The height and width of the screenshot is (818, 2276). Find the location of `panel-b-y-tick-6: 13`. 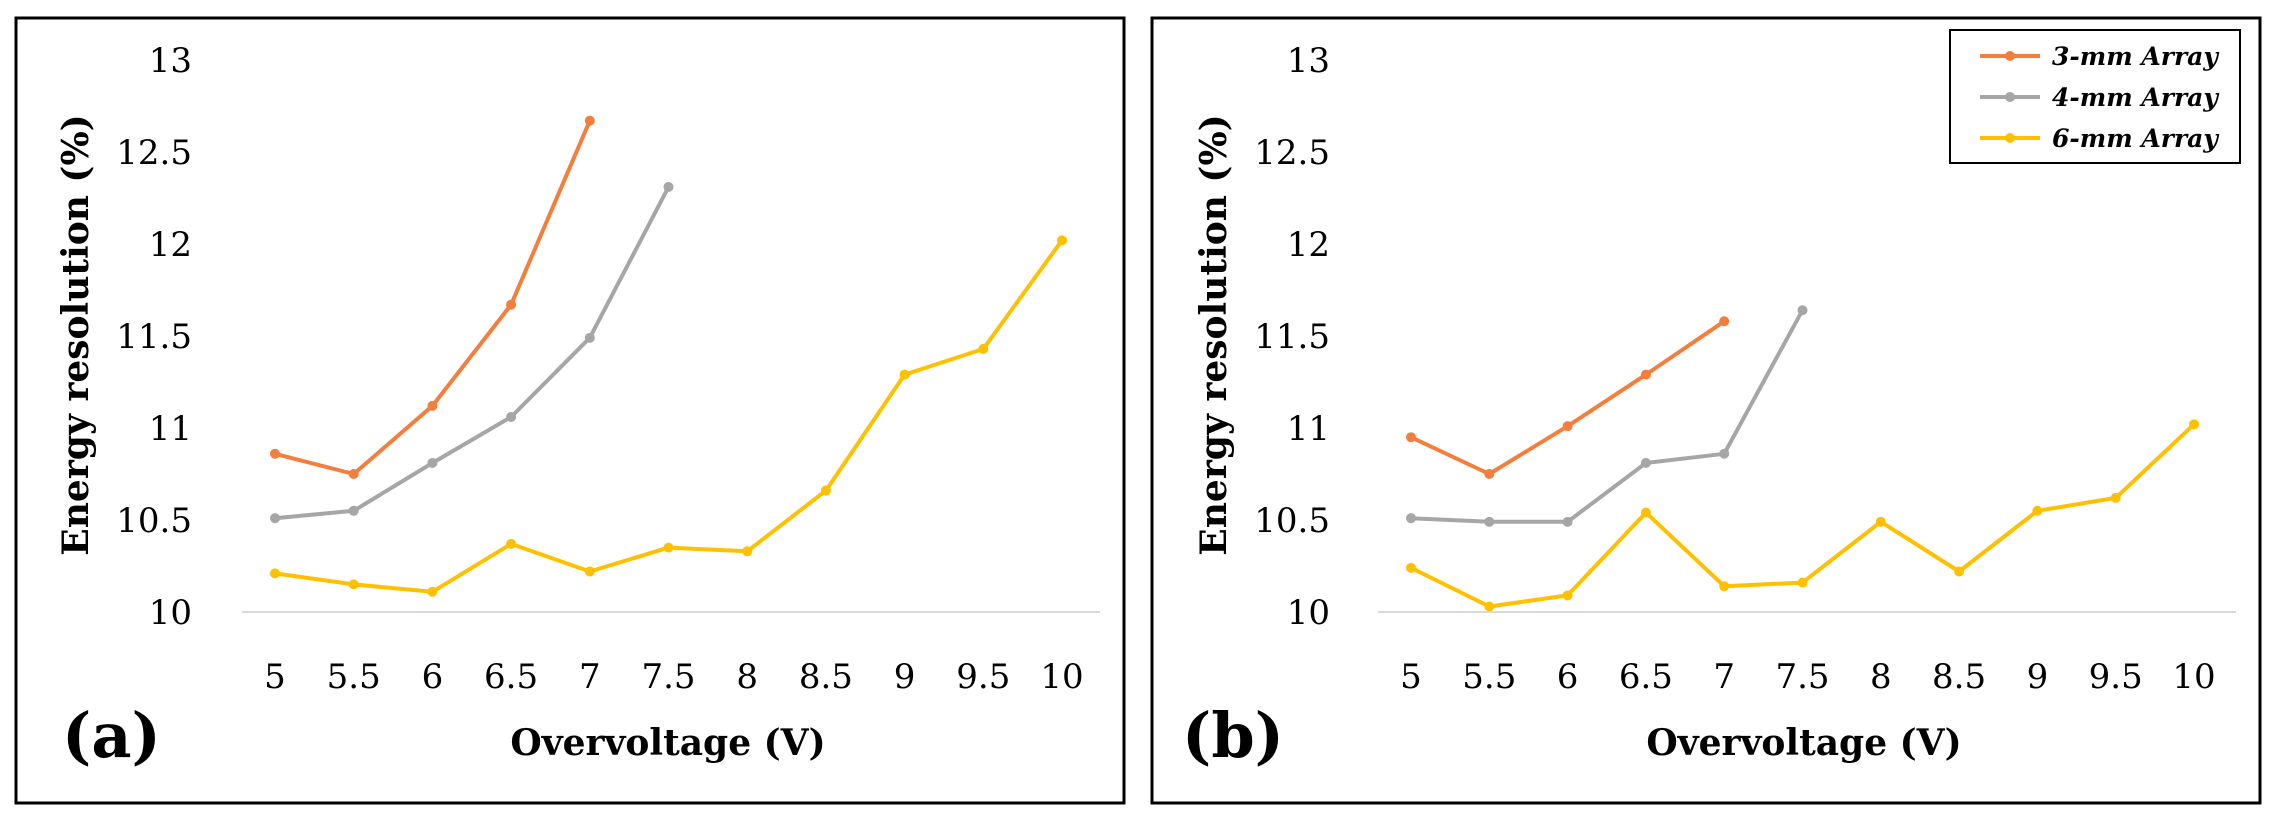

panel-b-y-tick-6: 13 is located at coordinates (1308, 61).